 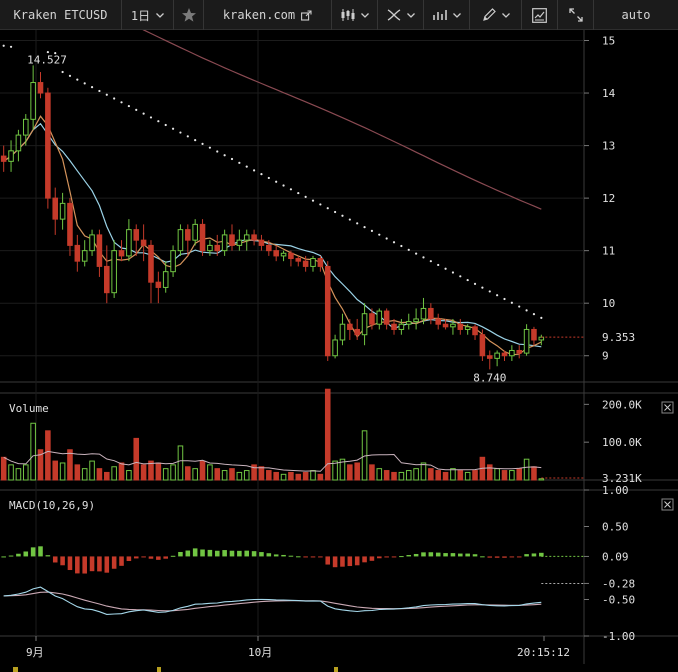 What do you see at coordinates (609, 93) in the screenshot?
I see `price-tick-label: 14` at bounding box center [609, 93].